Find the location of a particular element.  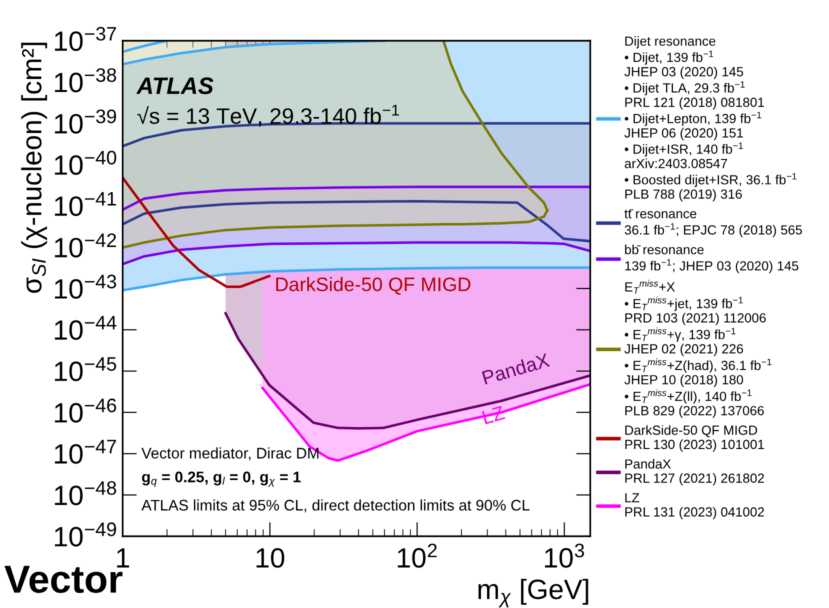

text: Dijet resonance • Dijet, 139 fb$^{−1}$ JHEP 03 (2020) 145 • Dijet TLA, 29.3 fb$^{−1}$ PRL 121 (2018) 081801 • Dijet+Lepton, 139 fb$^{−1}$ JHEP 06 (2020) 151 • Dijet+ISR, 140 fb$^{−1}$ arXiv:2403.08547 • Boosted dijet+ISR, 36.1 fb$^{−1}$ PLB 788 (2019) 316 is located at coordinates (710, 119).